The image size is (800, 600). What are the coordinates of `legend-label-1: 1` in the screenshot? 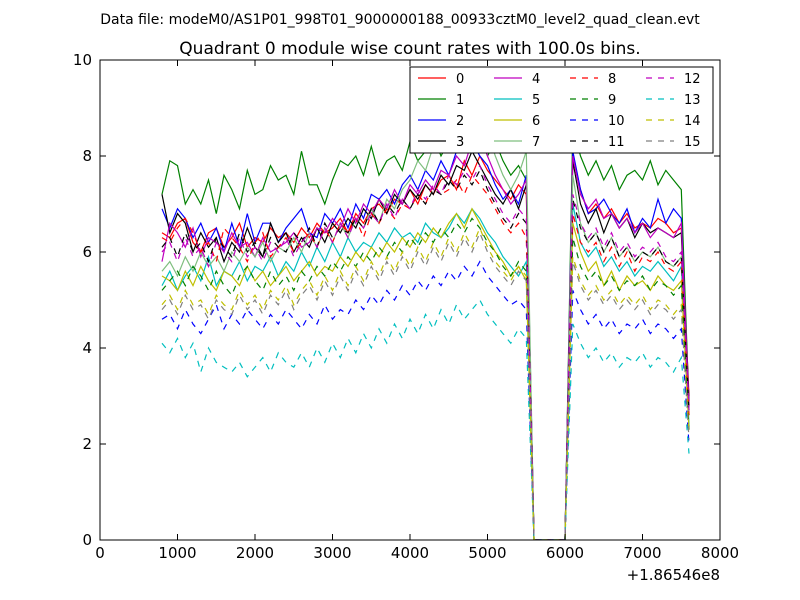 It's located at (460, 100).